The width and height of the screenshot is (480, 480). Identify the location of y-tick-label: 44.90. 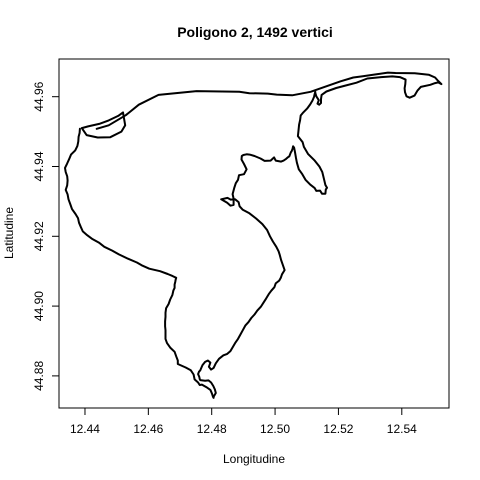
(39, 306).